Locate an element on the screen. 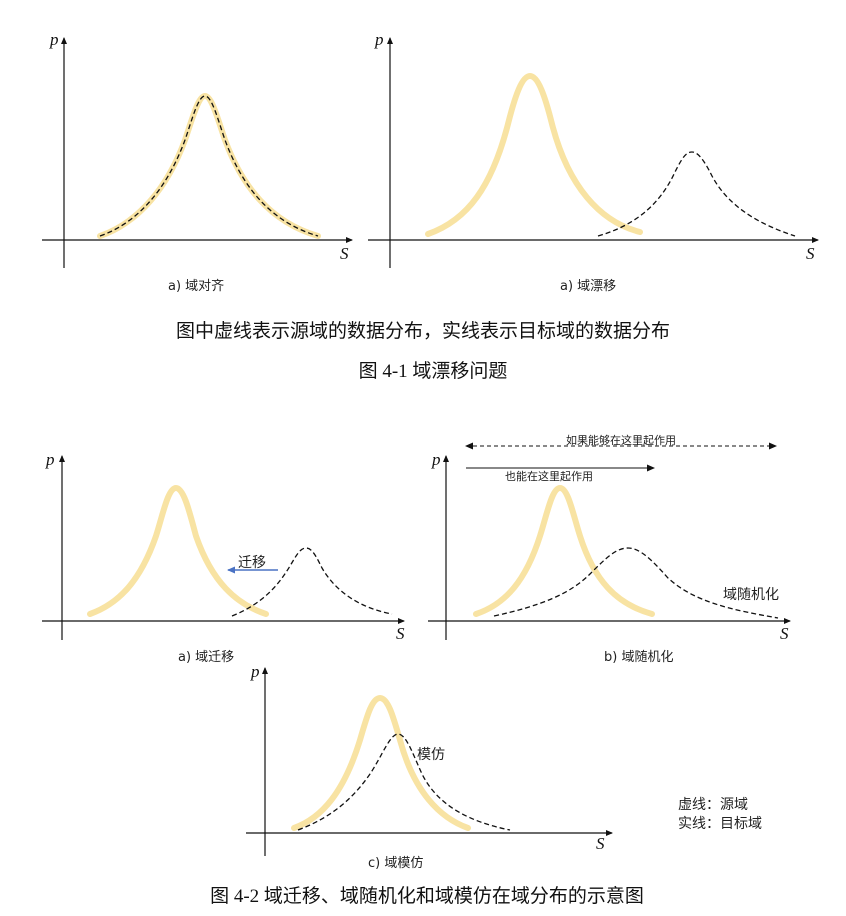  fig2c-source-curve is located at coordinates (381, 762).